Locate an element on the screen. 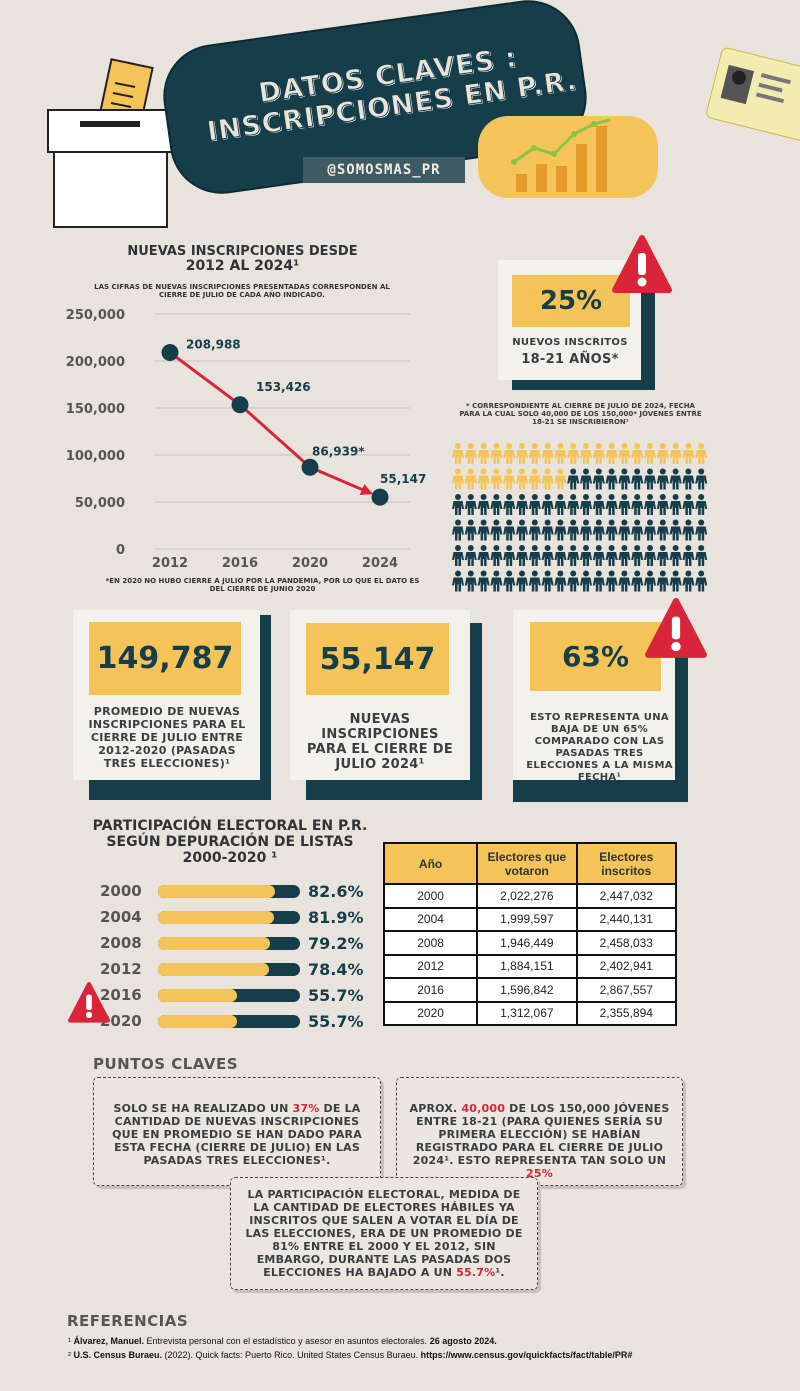 The width and height of the screenshot is (800, 1391). y-tick-label: 150,000 is located at coordinates (95, 409).